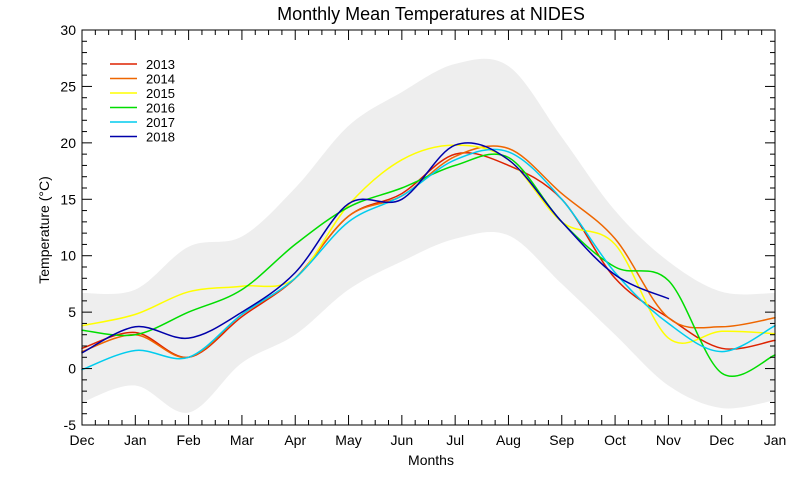  I want to click on legend-label-2017: 2017, so click(160, 122).